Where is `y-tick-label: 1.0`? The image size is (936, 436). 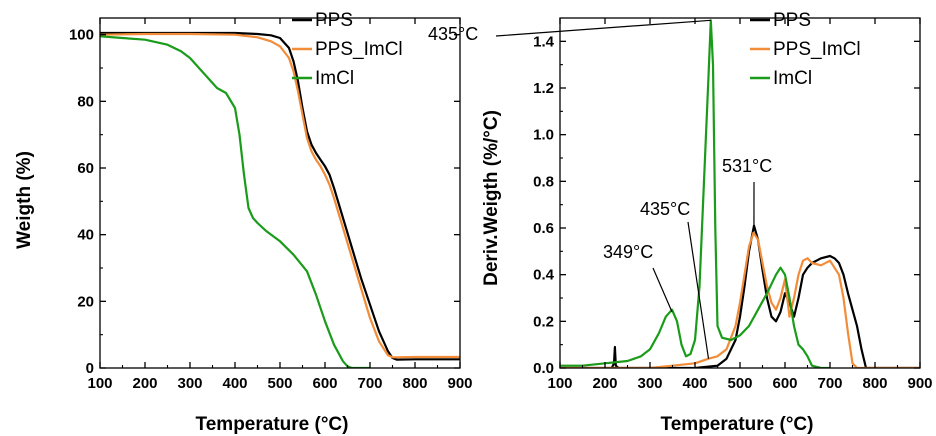 y-tick-label: 1.0 is located at coordinates (543, 135).